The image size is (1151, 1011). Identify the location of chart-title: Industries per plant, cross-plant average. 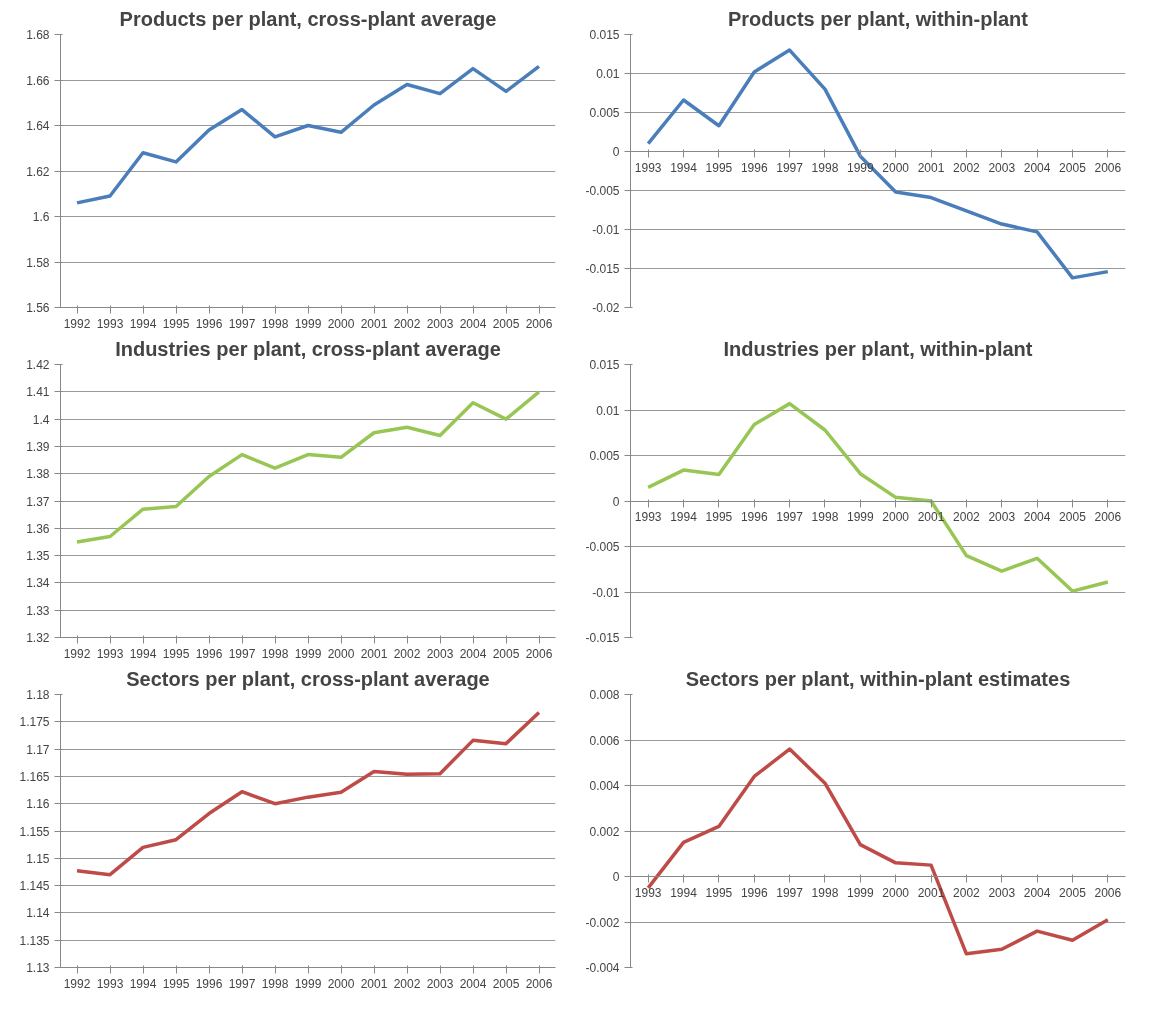
(308, 348).